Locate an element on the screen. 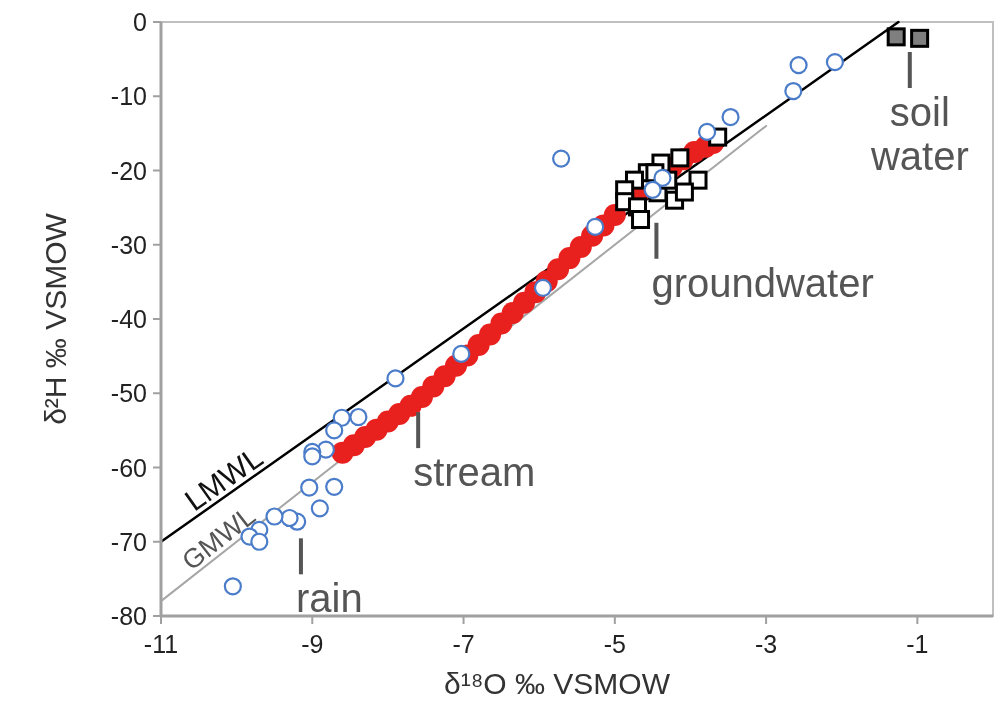 The image size is (1005, 720). y-tick-label: -20 is located at coordinates (128, 170).